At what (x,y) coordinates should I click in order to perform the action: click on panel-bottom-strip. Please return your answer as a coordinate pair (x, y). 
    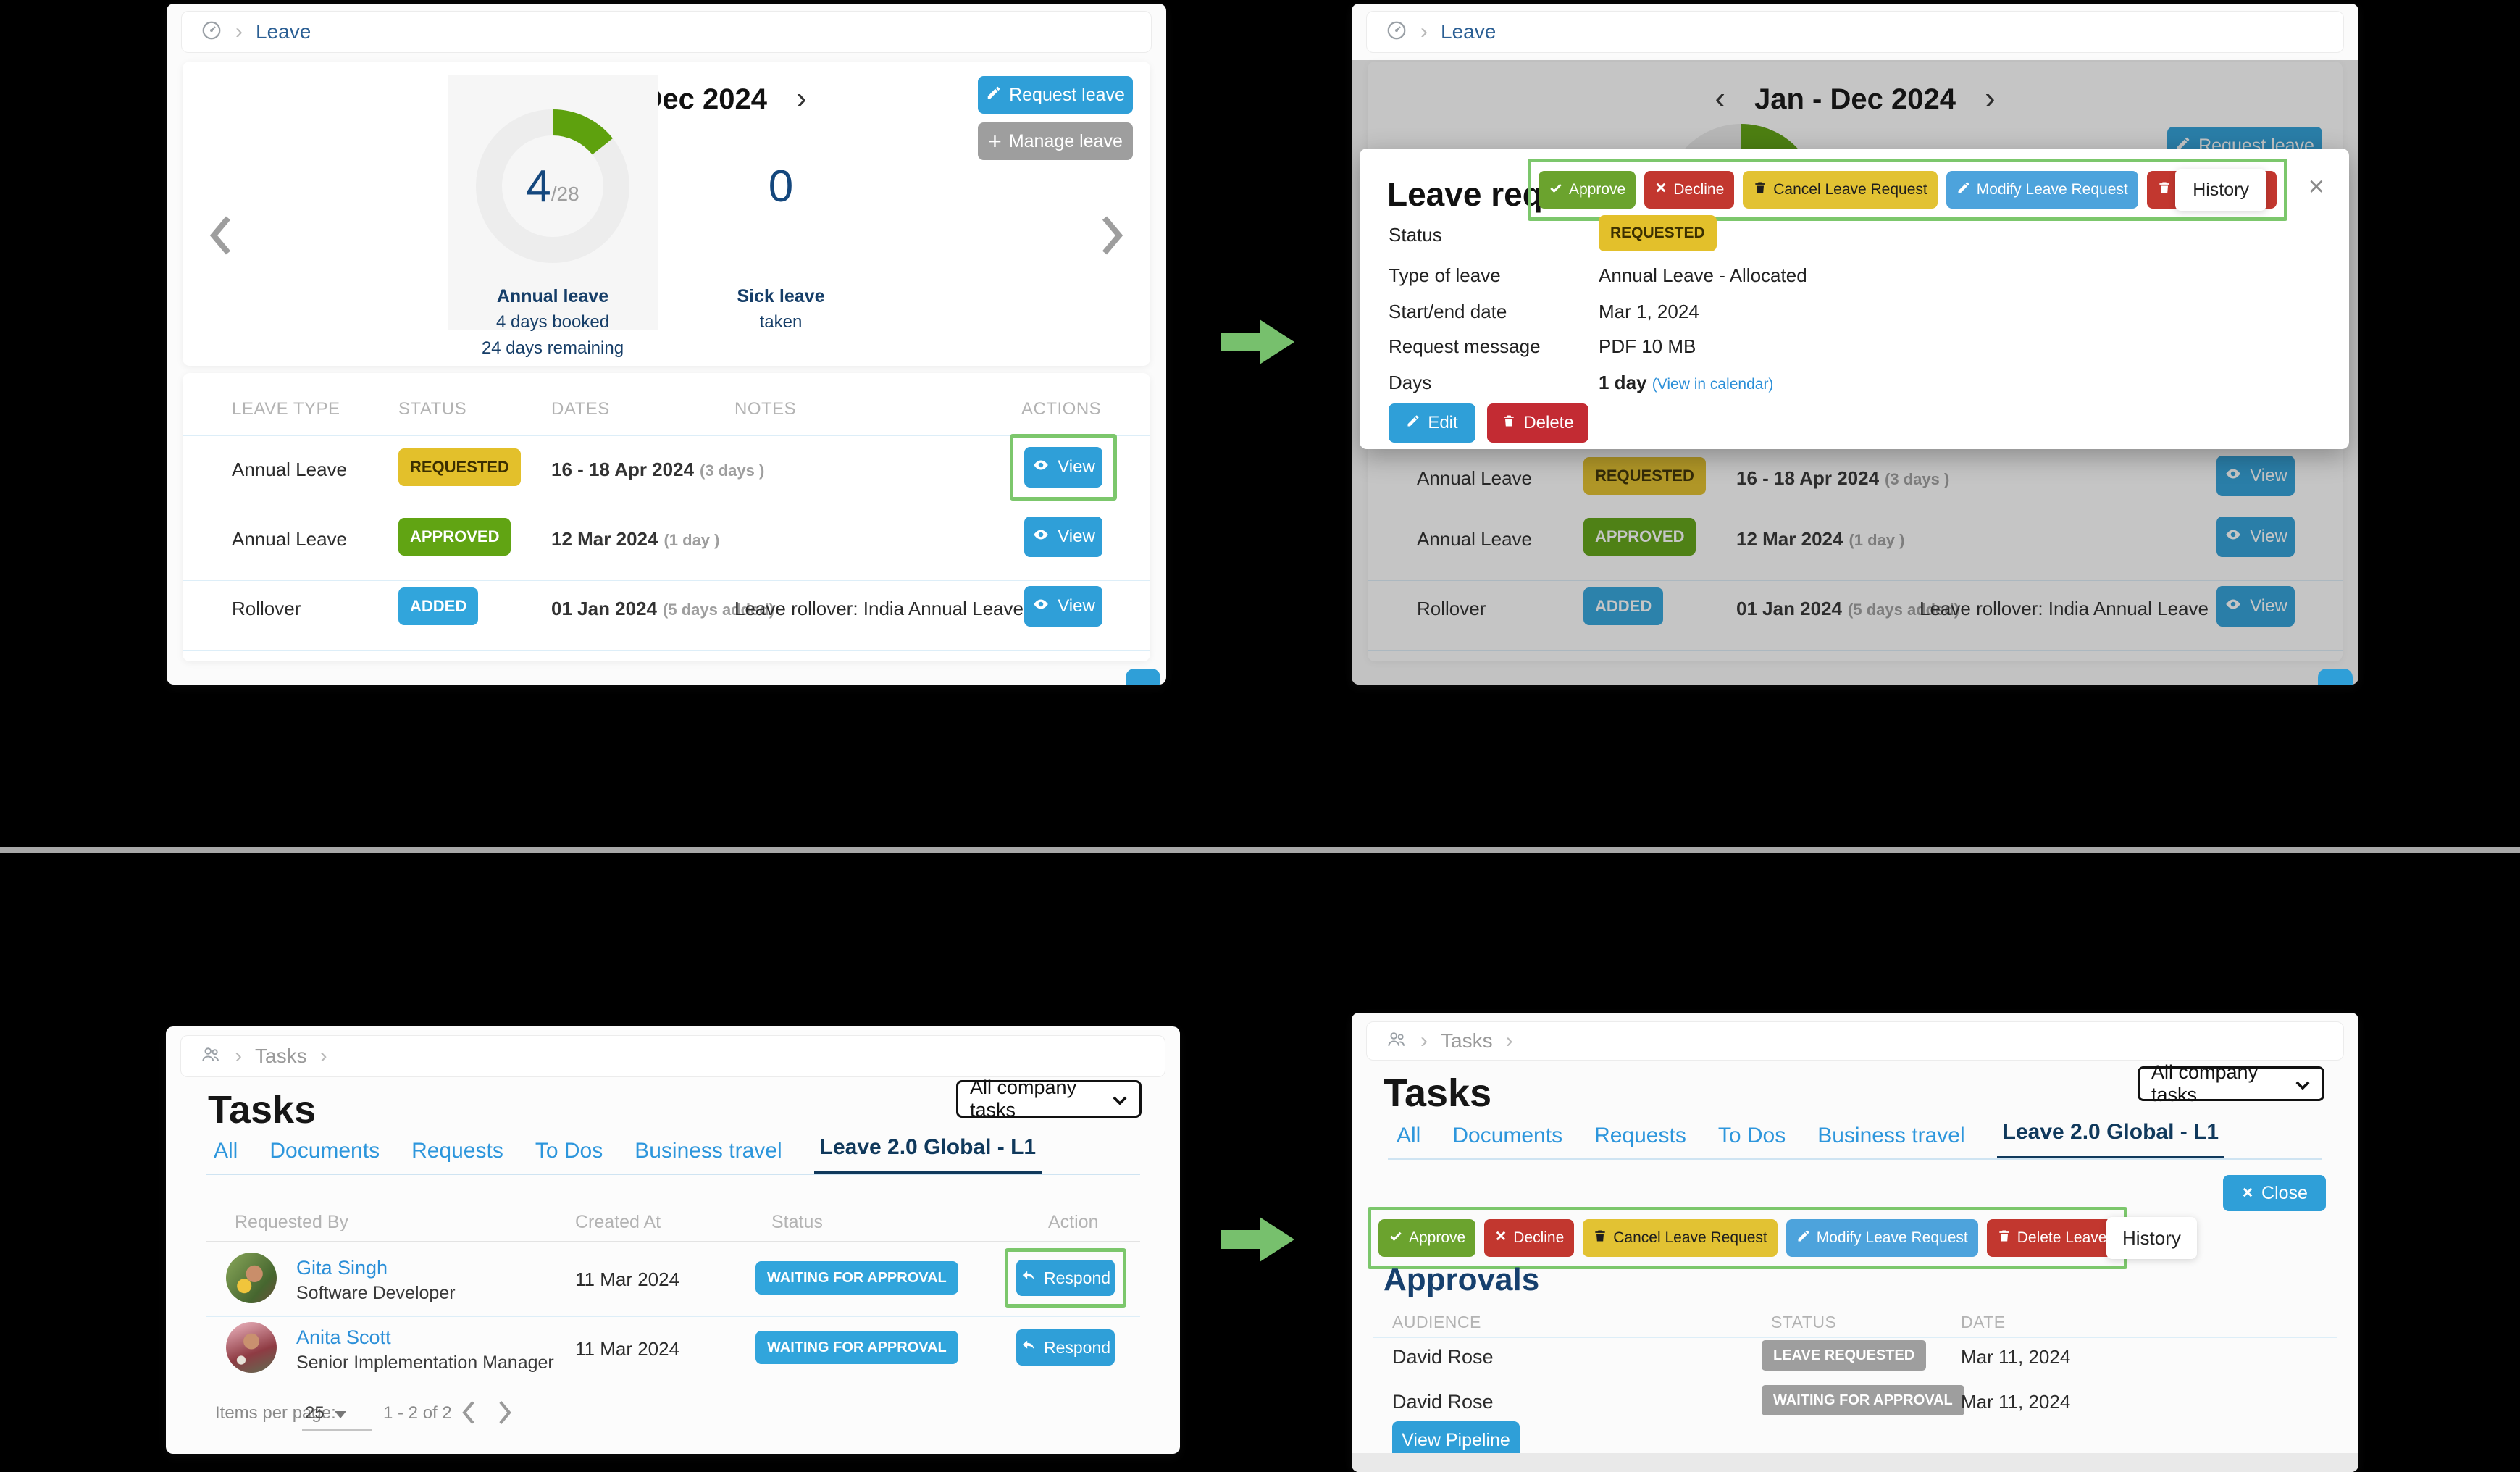
    Looking at the image, I should click on (1855, 1462).